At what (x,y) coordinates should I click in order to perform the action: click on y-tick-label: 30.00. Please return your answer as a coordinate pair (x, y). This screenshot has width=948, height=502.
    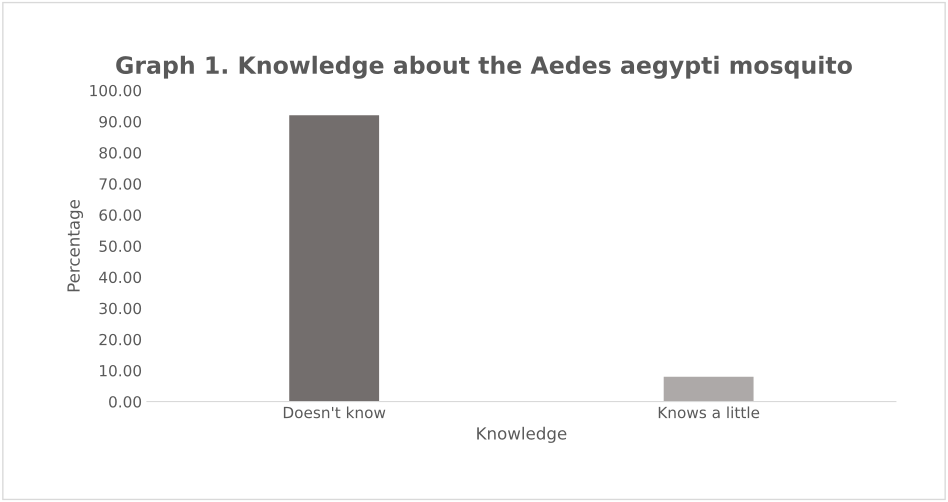
    Looking at the image, I should click on (121, 308).